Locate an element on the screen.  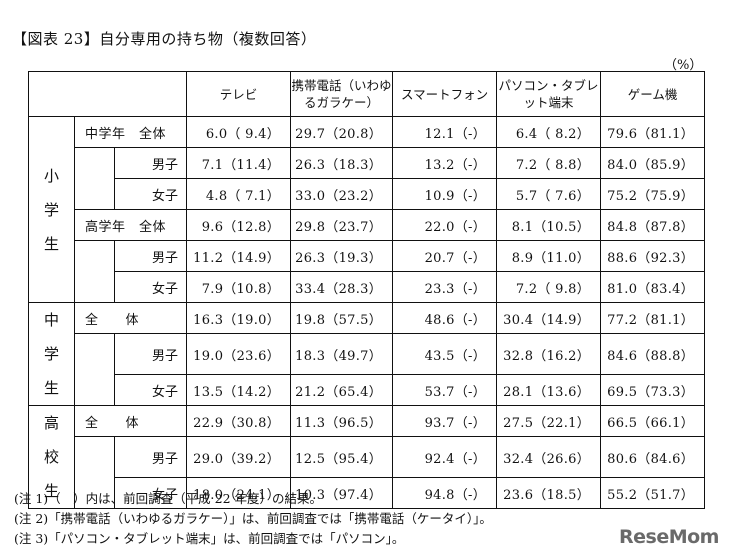
cell: 9.6（12.8） is located at coordinates (239, 225).